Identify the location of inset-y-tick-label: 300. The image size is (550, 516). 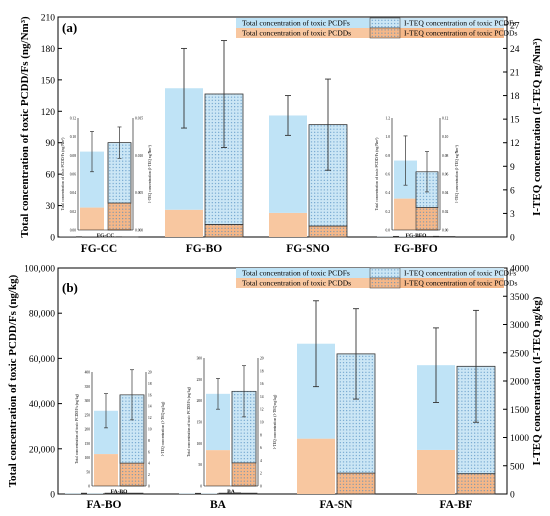
(200, 359).